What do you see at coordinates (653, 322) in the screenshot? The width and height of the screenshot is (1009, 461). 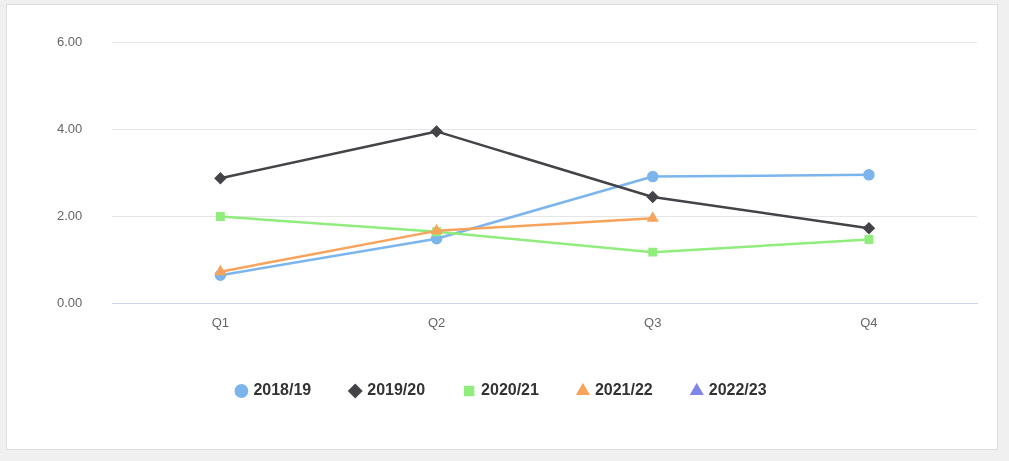 I see `x-tick-label: Q3` at bounding box center [653, 322].